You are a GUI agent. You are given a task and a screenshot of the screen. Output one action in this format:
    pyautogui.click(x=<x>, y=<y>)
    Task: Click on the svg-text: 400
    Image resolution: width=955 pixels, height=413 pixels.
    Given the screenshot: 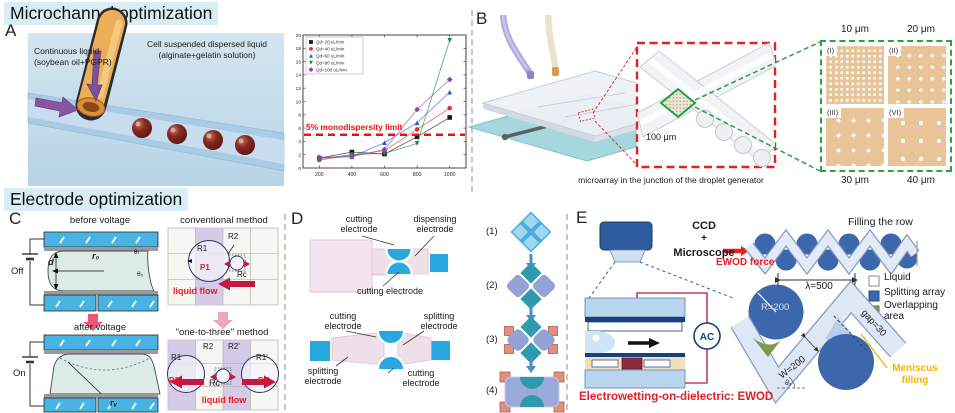 What is the action you would take?
    pyautogui.click(x=352, y=175)
    